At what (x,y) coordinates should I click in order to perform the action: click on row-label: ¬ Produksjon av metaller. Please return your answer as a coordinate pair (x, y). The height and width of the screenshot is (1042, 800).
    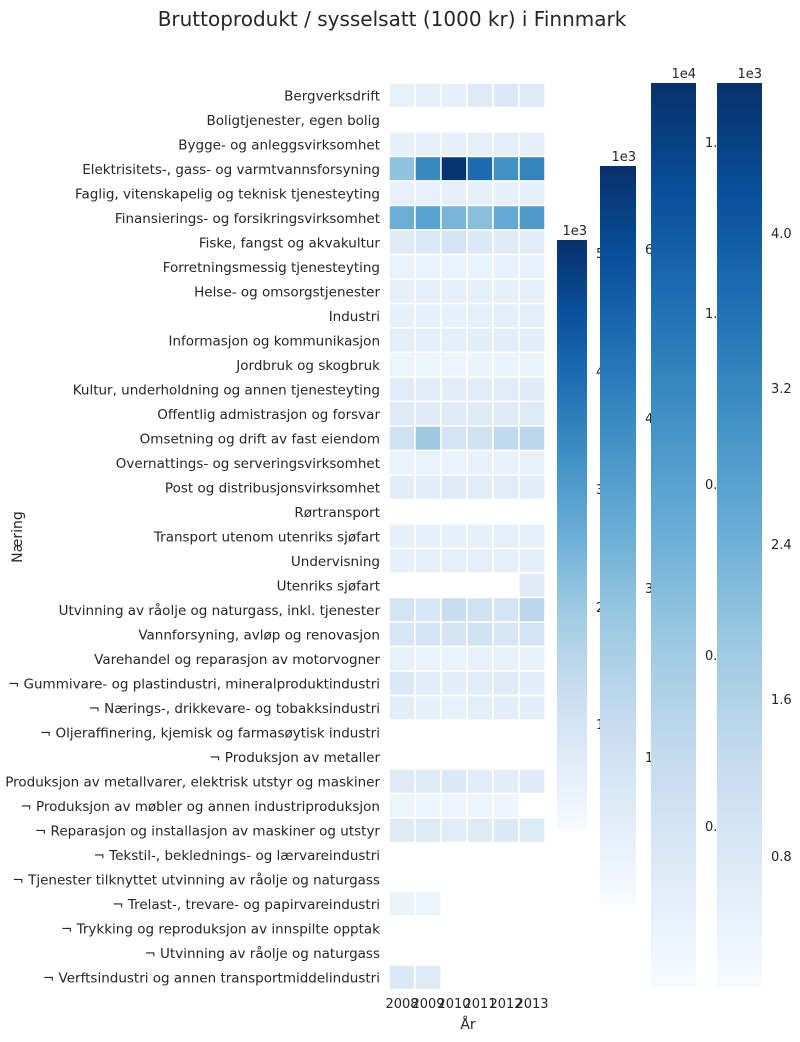
    Looking at the image, I should click on (294, 758).